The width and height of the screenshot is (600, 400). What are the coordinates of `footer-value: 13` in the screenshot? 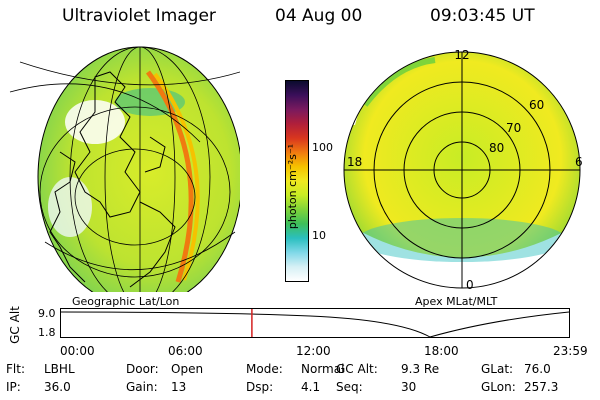 It's located at (179, 387).